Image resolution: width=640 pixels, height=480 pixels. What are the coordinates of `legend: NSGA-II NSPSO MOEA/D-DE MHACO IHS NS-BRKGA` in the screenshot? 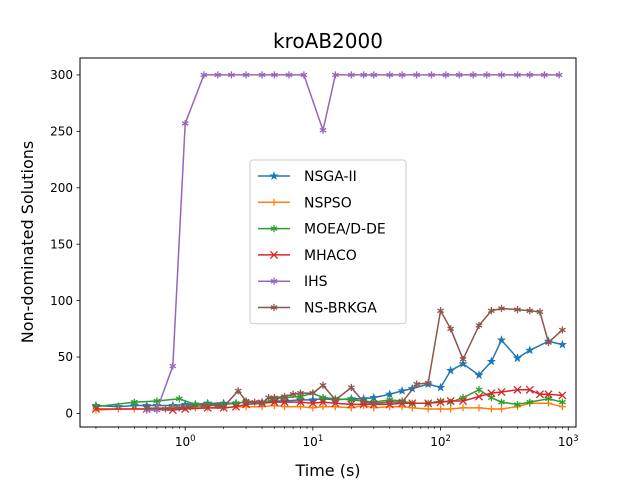 It's located at (328, 242).